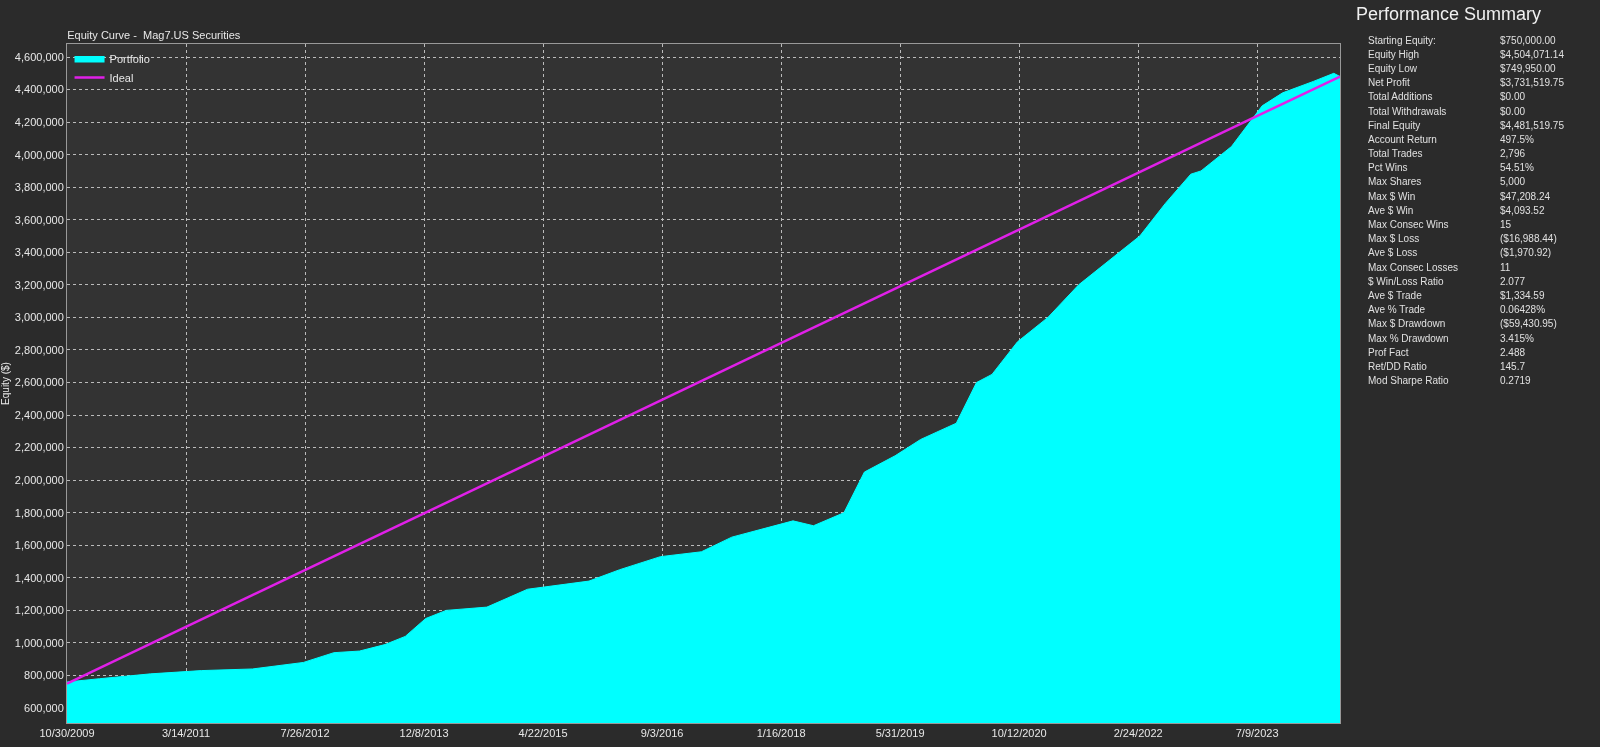 The width and height of the screenshot is (1600, 747). I want to click on text: $ Win/Loss Ratio, so click(1406, 281).